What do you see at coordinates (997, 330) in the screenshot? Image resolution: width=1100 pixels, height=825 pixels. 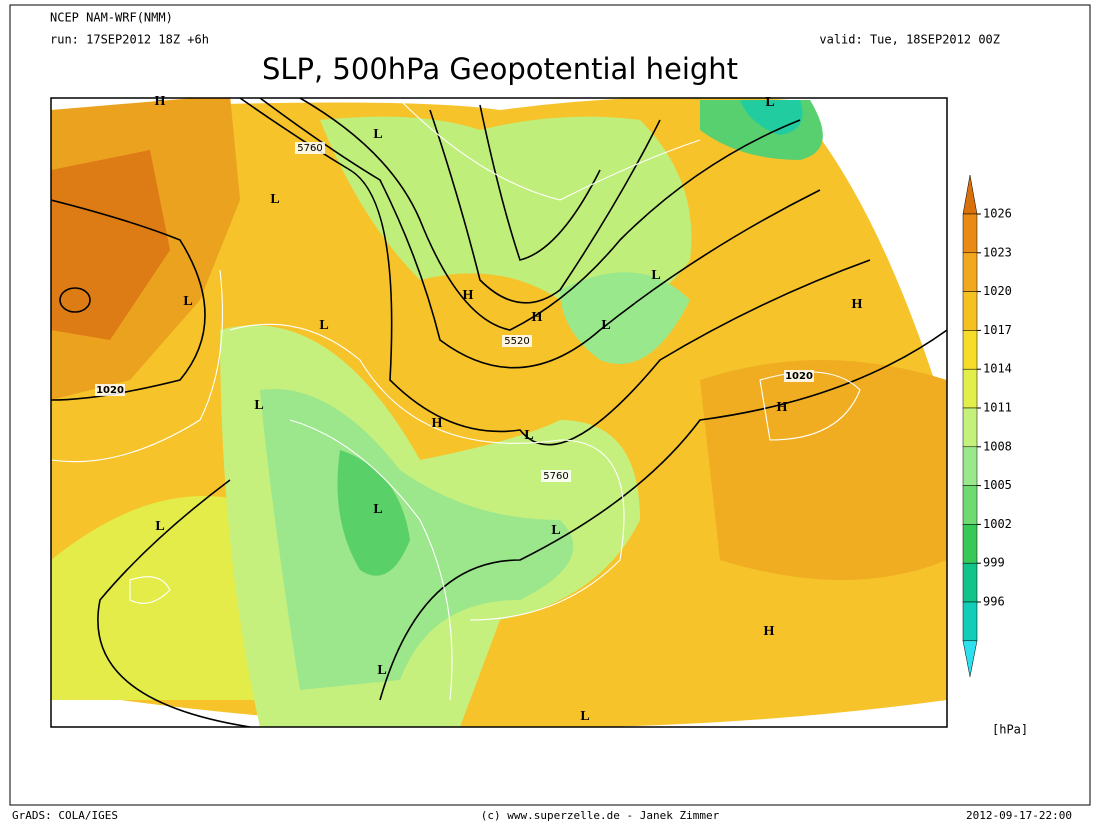 I see `colorbar-label: 1017` at bounding box center [997, 330].